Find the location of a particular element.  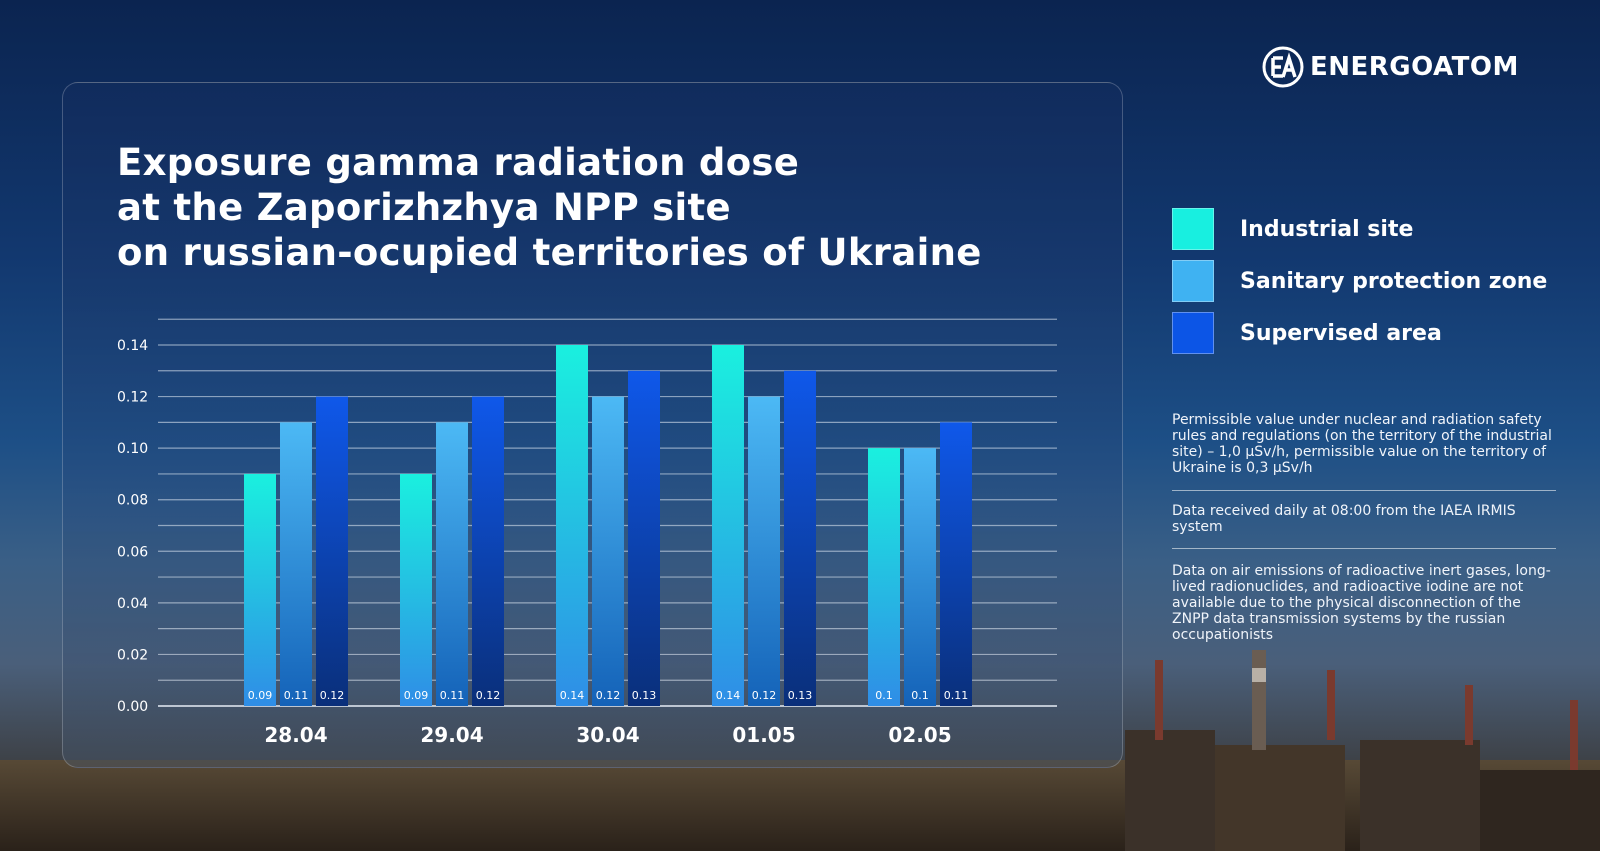

energoatom-ea-logo-icon is located at coordinates (1283, 67).